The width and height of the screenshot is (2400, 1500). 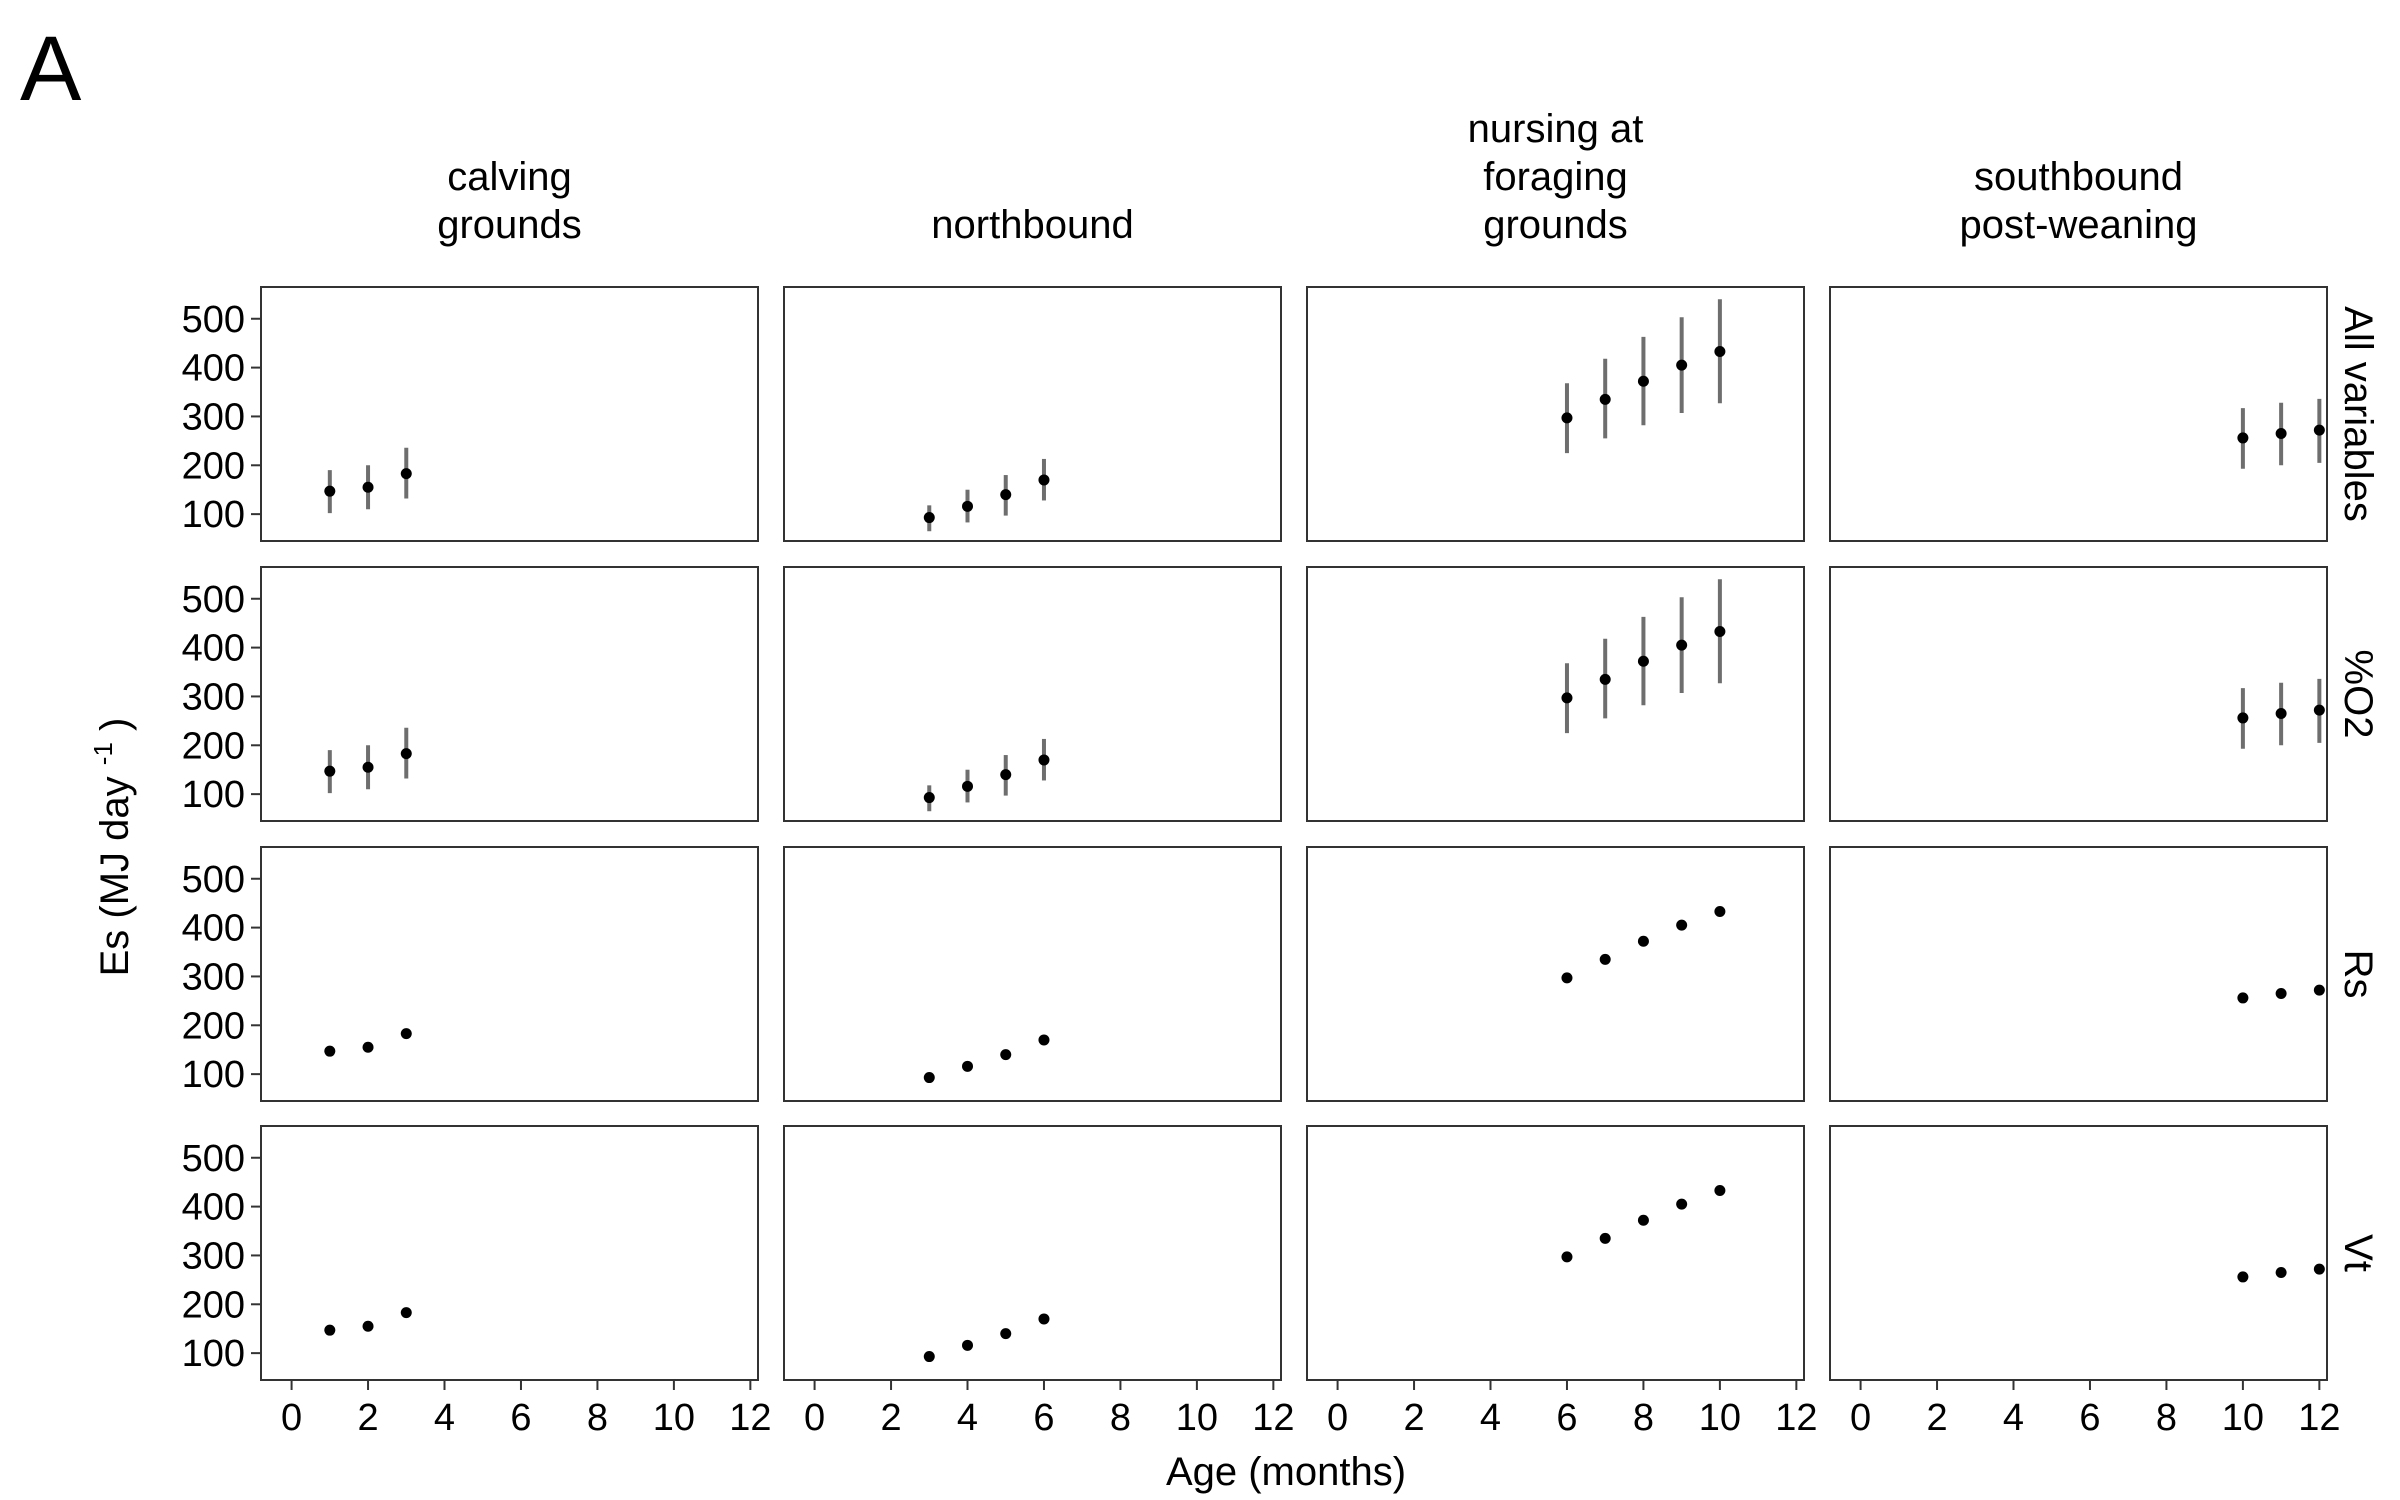 I want to click on panel-r2-c3, so click(x=1555, y=694).